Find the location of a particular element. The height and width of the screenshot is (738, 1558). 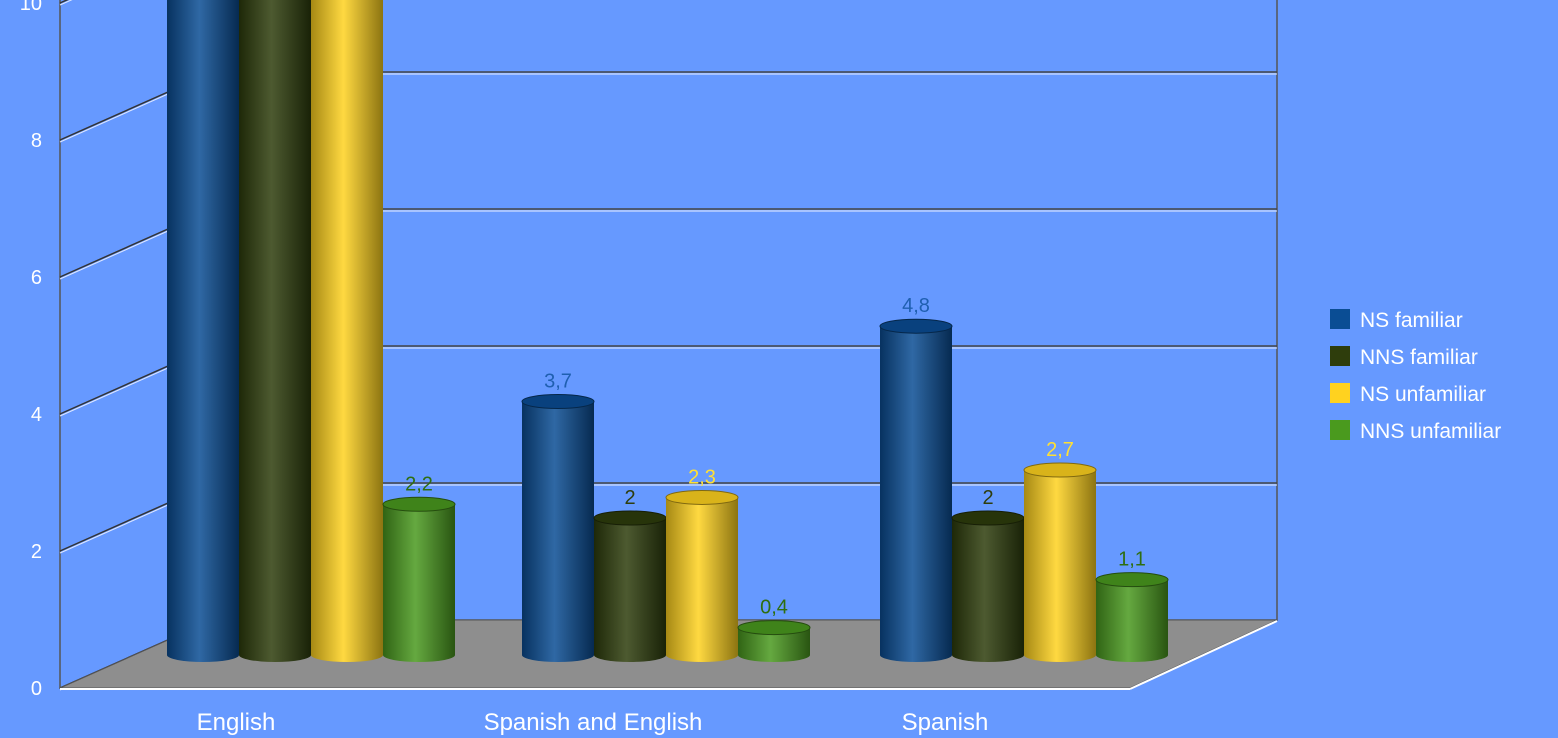

data-label: 3,7 is located at coordinates (558, 382).